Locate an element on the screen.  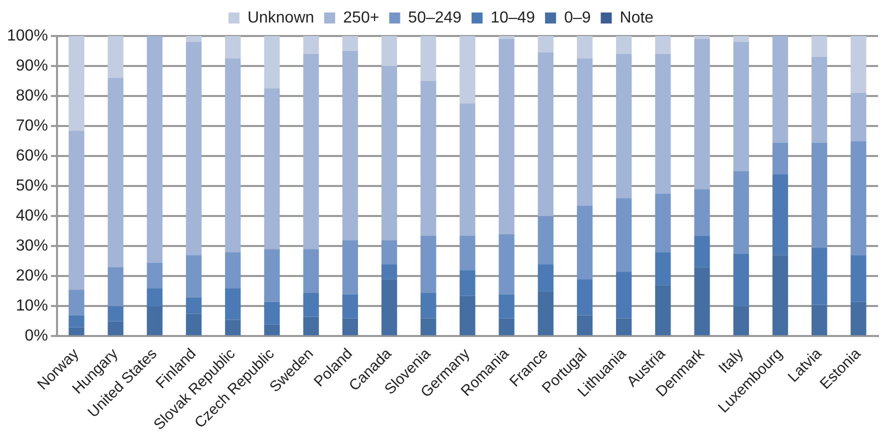
y-tick-label: 70% is located at coordinates (32, 125).